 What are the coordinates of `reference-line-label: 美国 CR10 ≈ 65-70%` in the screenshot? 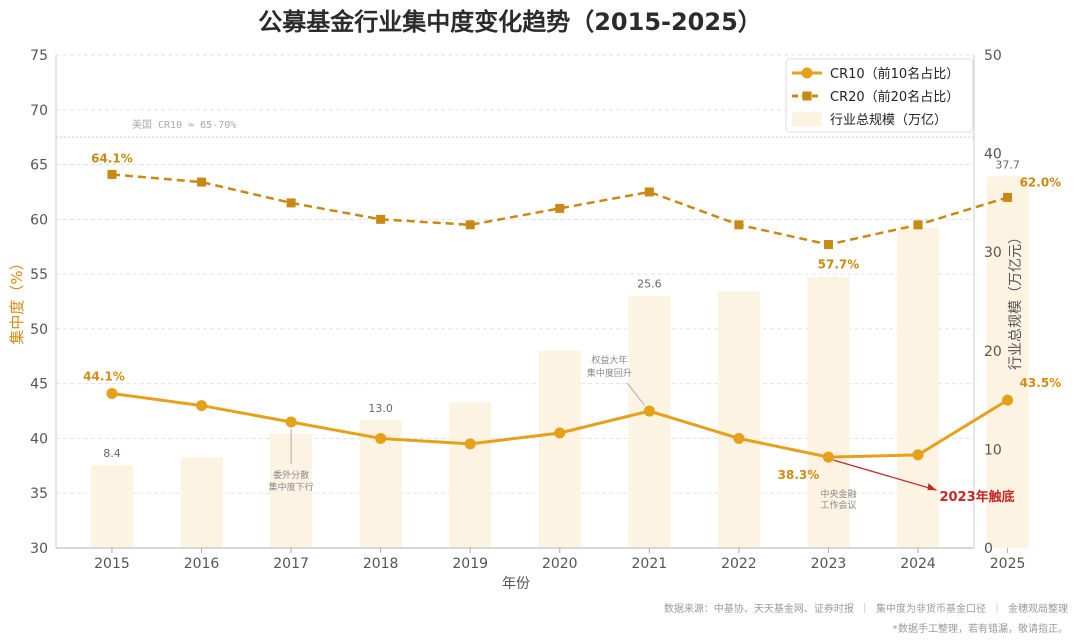 It's located at (184, 124).